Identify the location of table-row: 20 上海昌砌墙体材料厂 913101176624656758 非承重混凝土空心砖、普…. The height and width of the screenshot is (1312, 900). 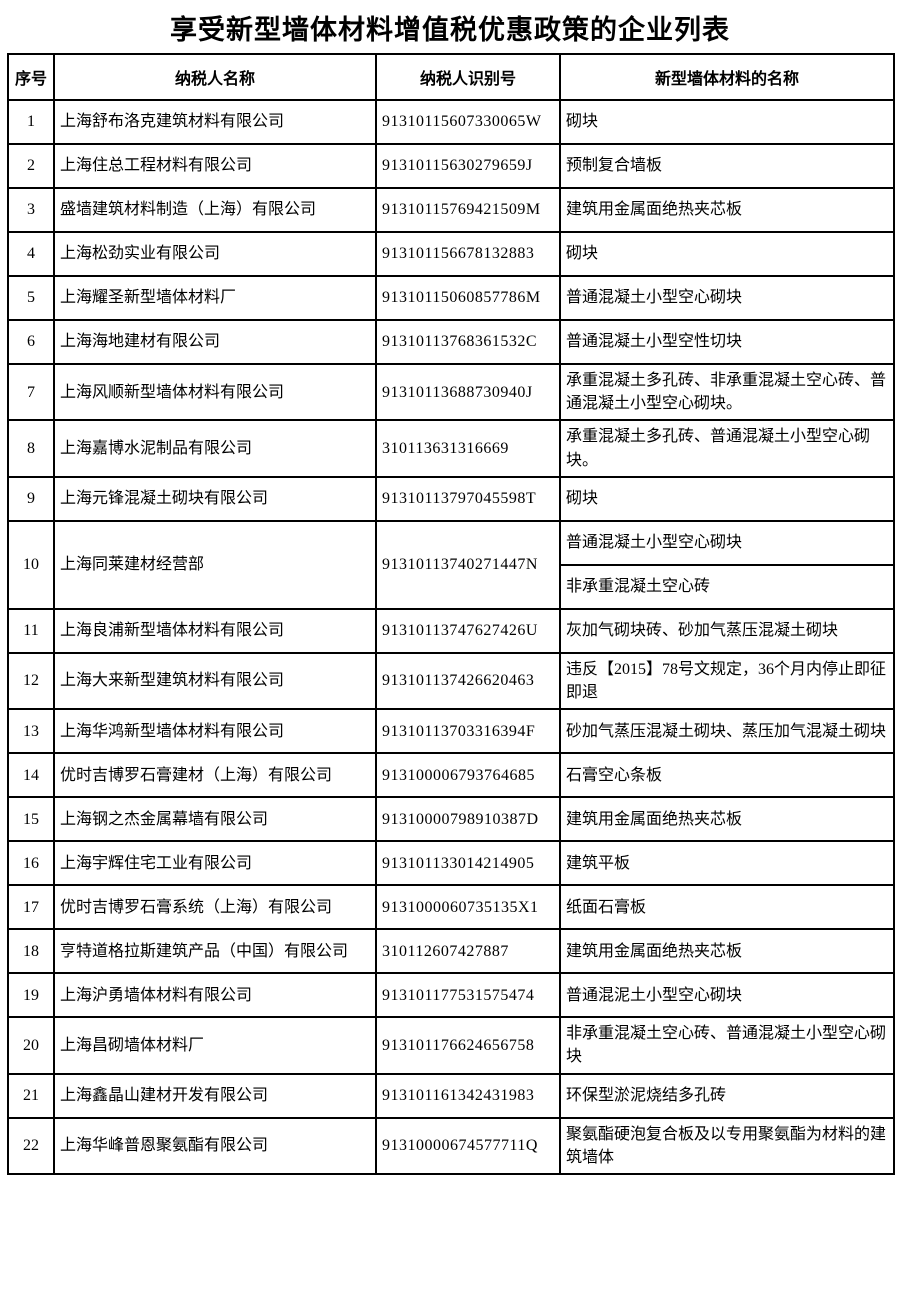
(451, 1045).